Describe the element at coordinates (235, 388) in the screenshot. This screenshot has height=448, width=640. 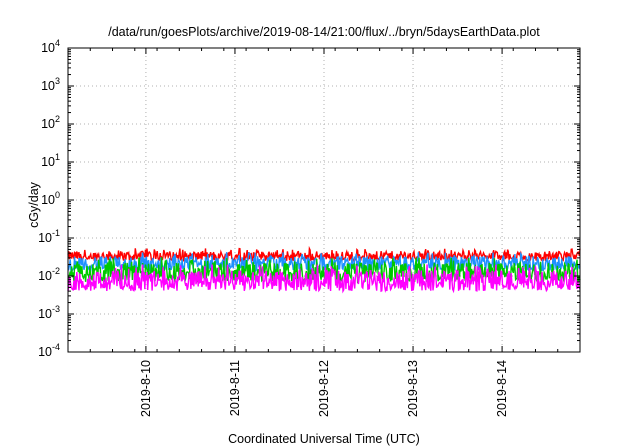
I see `x-tick-label: 2019-8-11` at that location.